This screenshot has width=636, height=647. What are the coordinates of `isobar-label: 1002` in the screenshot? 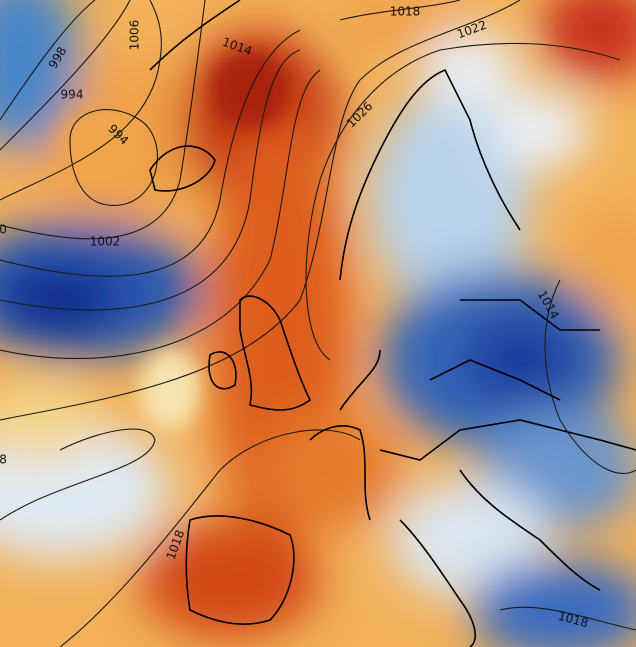 It's located at (105, 242).